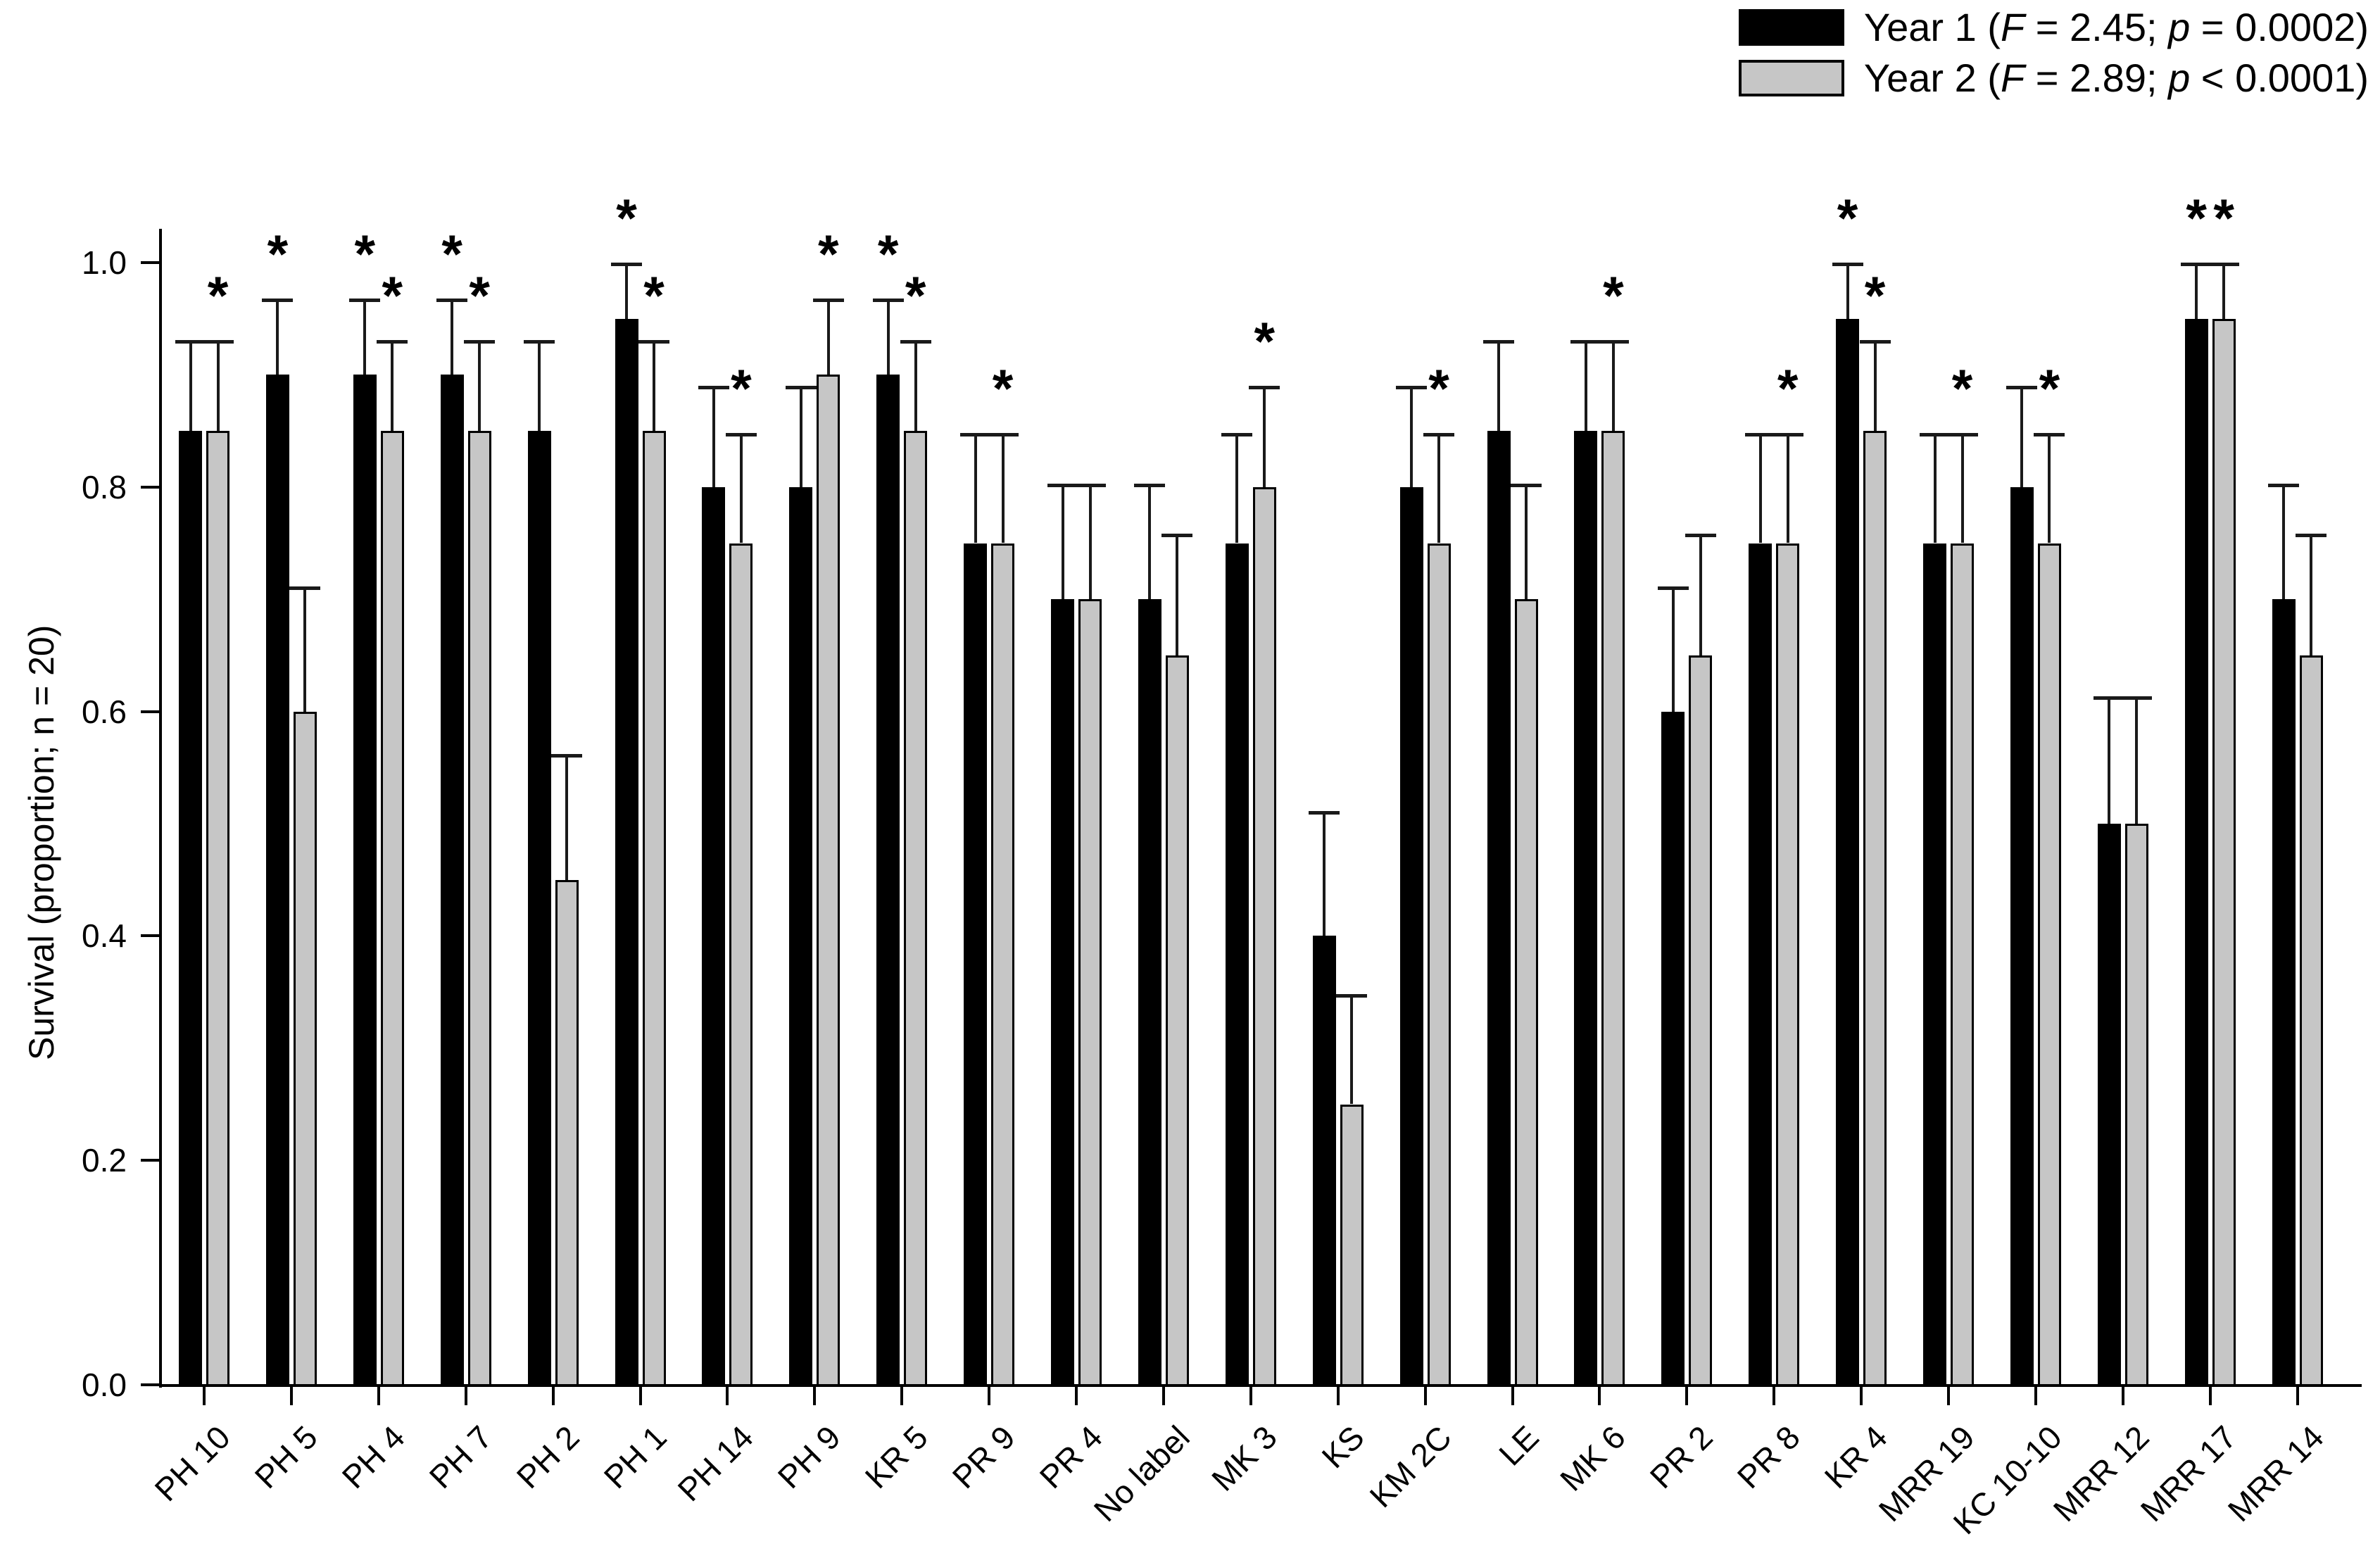  What do you see at coordinates (393, 296) in the screenshot?
I see `significance-asterisk-year-2-ph-4: *` at bounding box center [393, 296].